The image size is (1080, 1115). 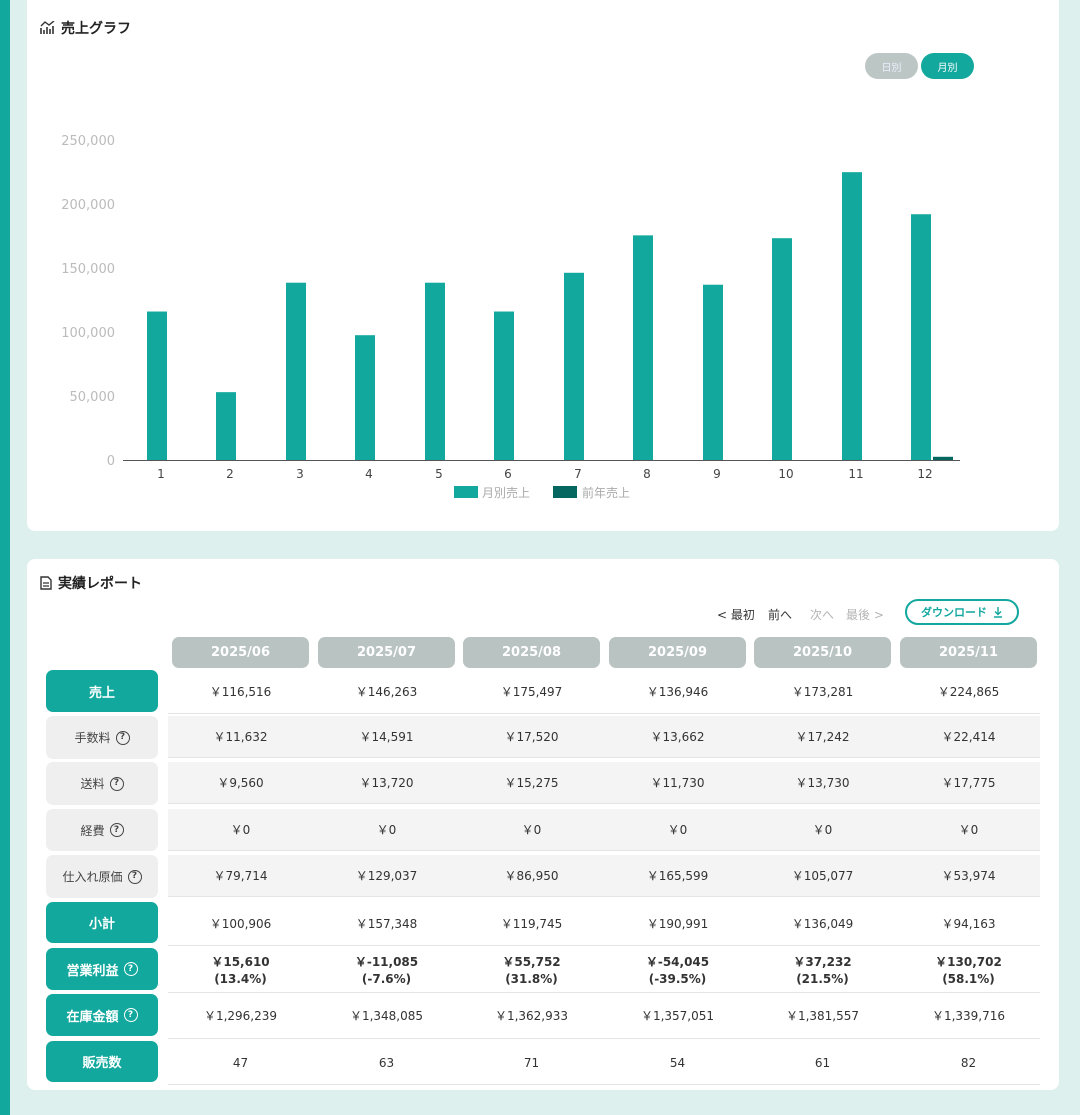 I want to click on pager-prev-button: 前へ, so click(x=780, y=615).